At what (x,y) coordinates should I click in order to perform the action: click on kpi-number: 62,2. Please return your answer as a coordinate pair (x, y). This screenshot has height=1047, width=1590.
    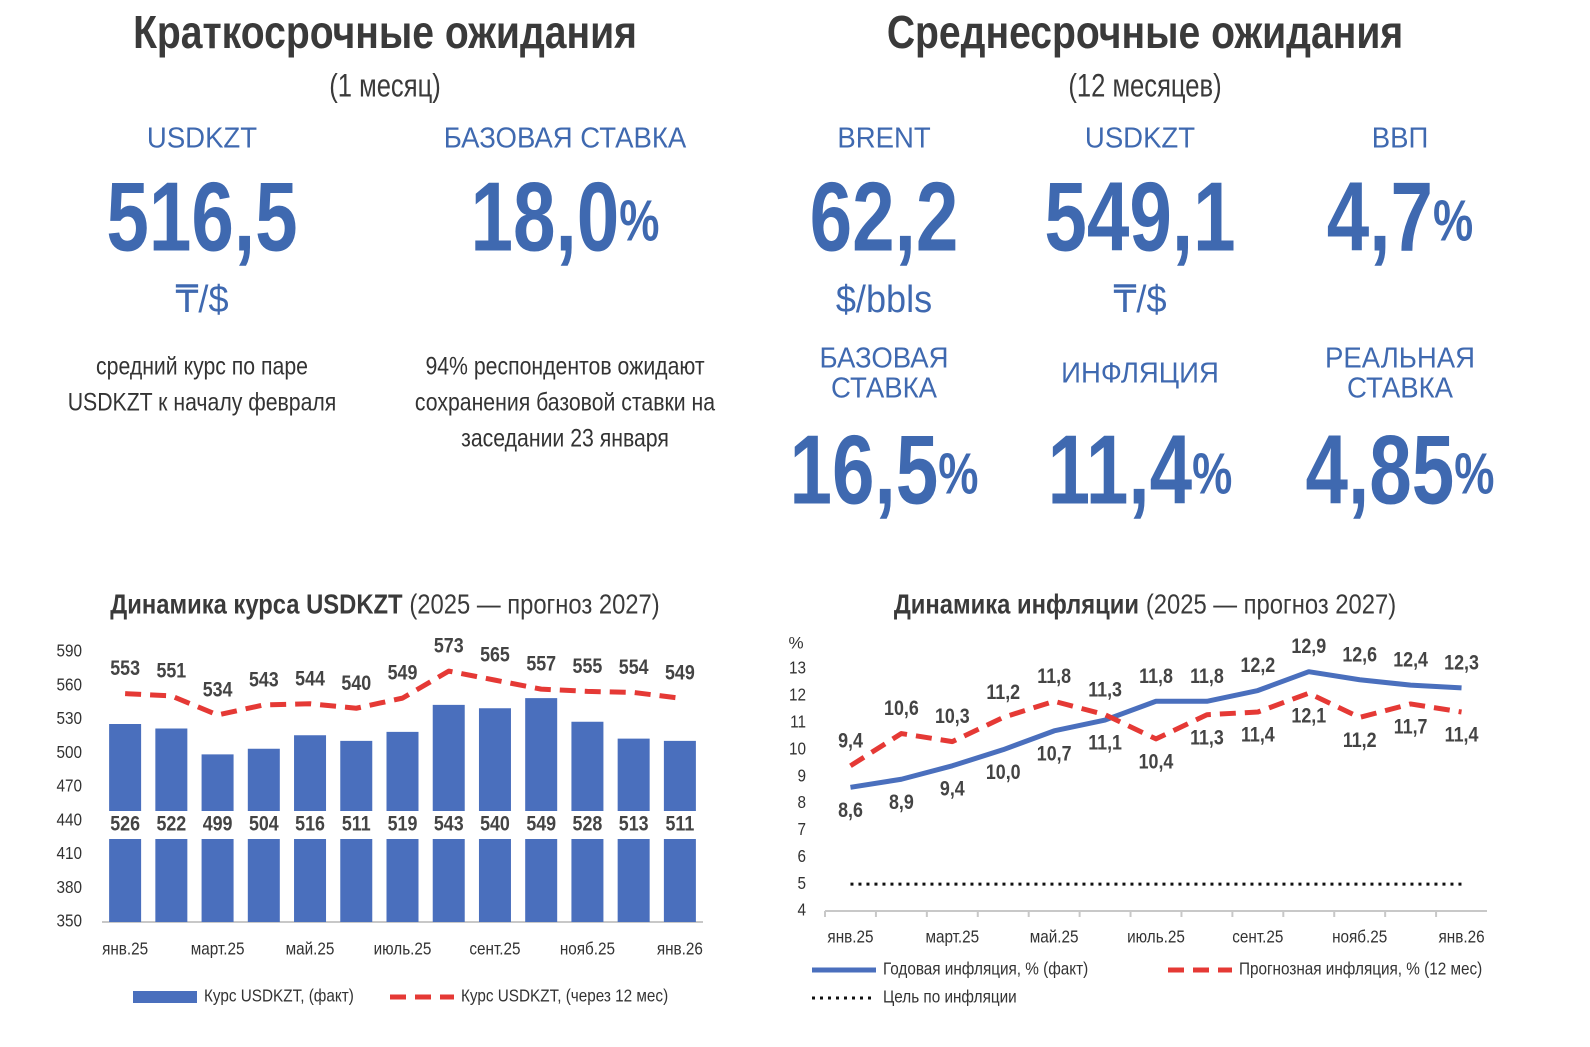
    Looking at the image, I should click on (884, 217).